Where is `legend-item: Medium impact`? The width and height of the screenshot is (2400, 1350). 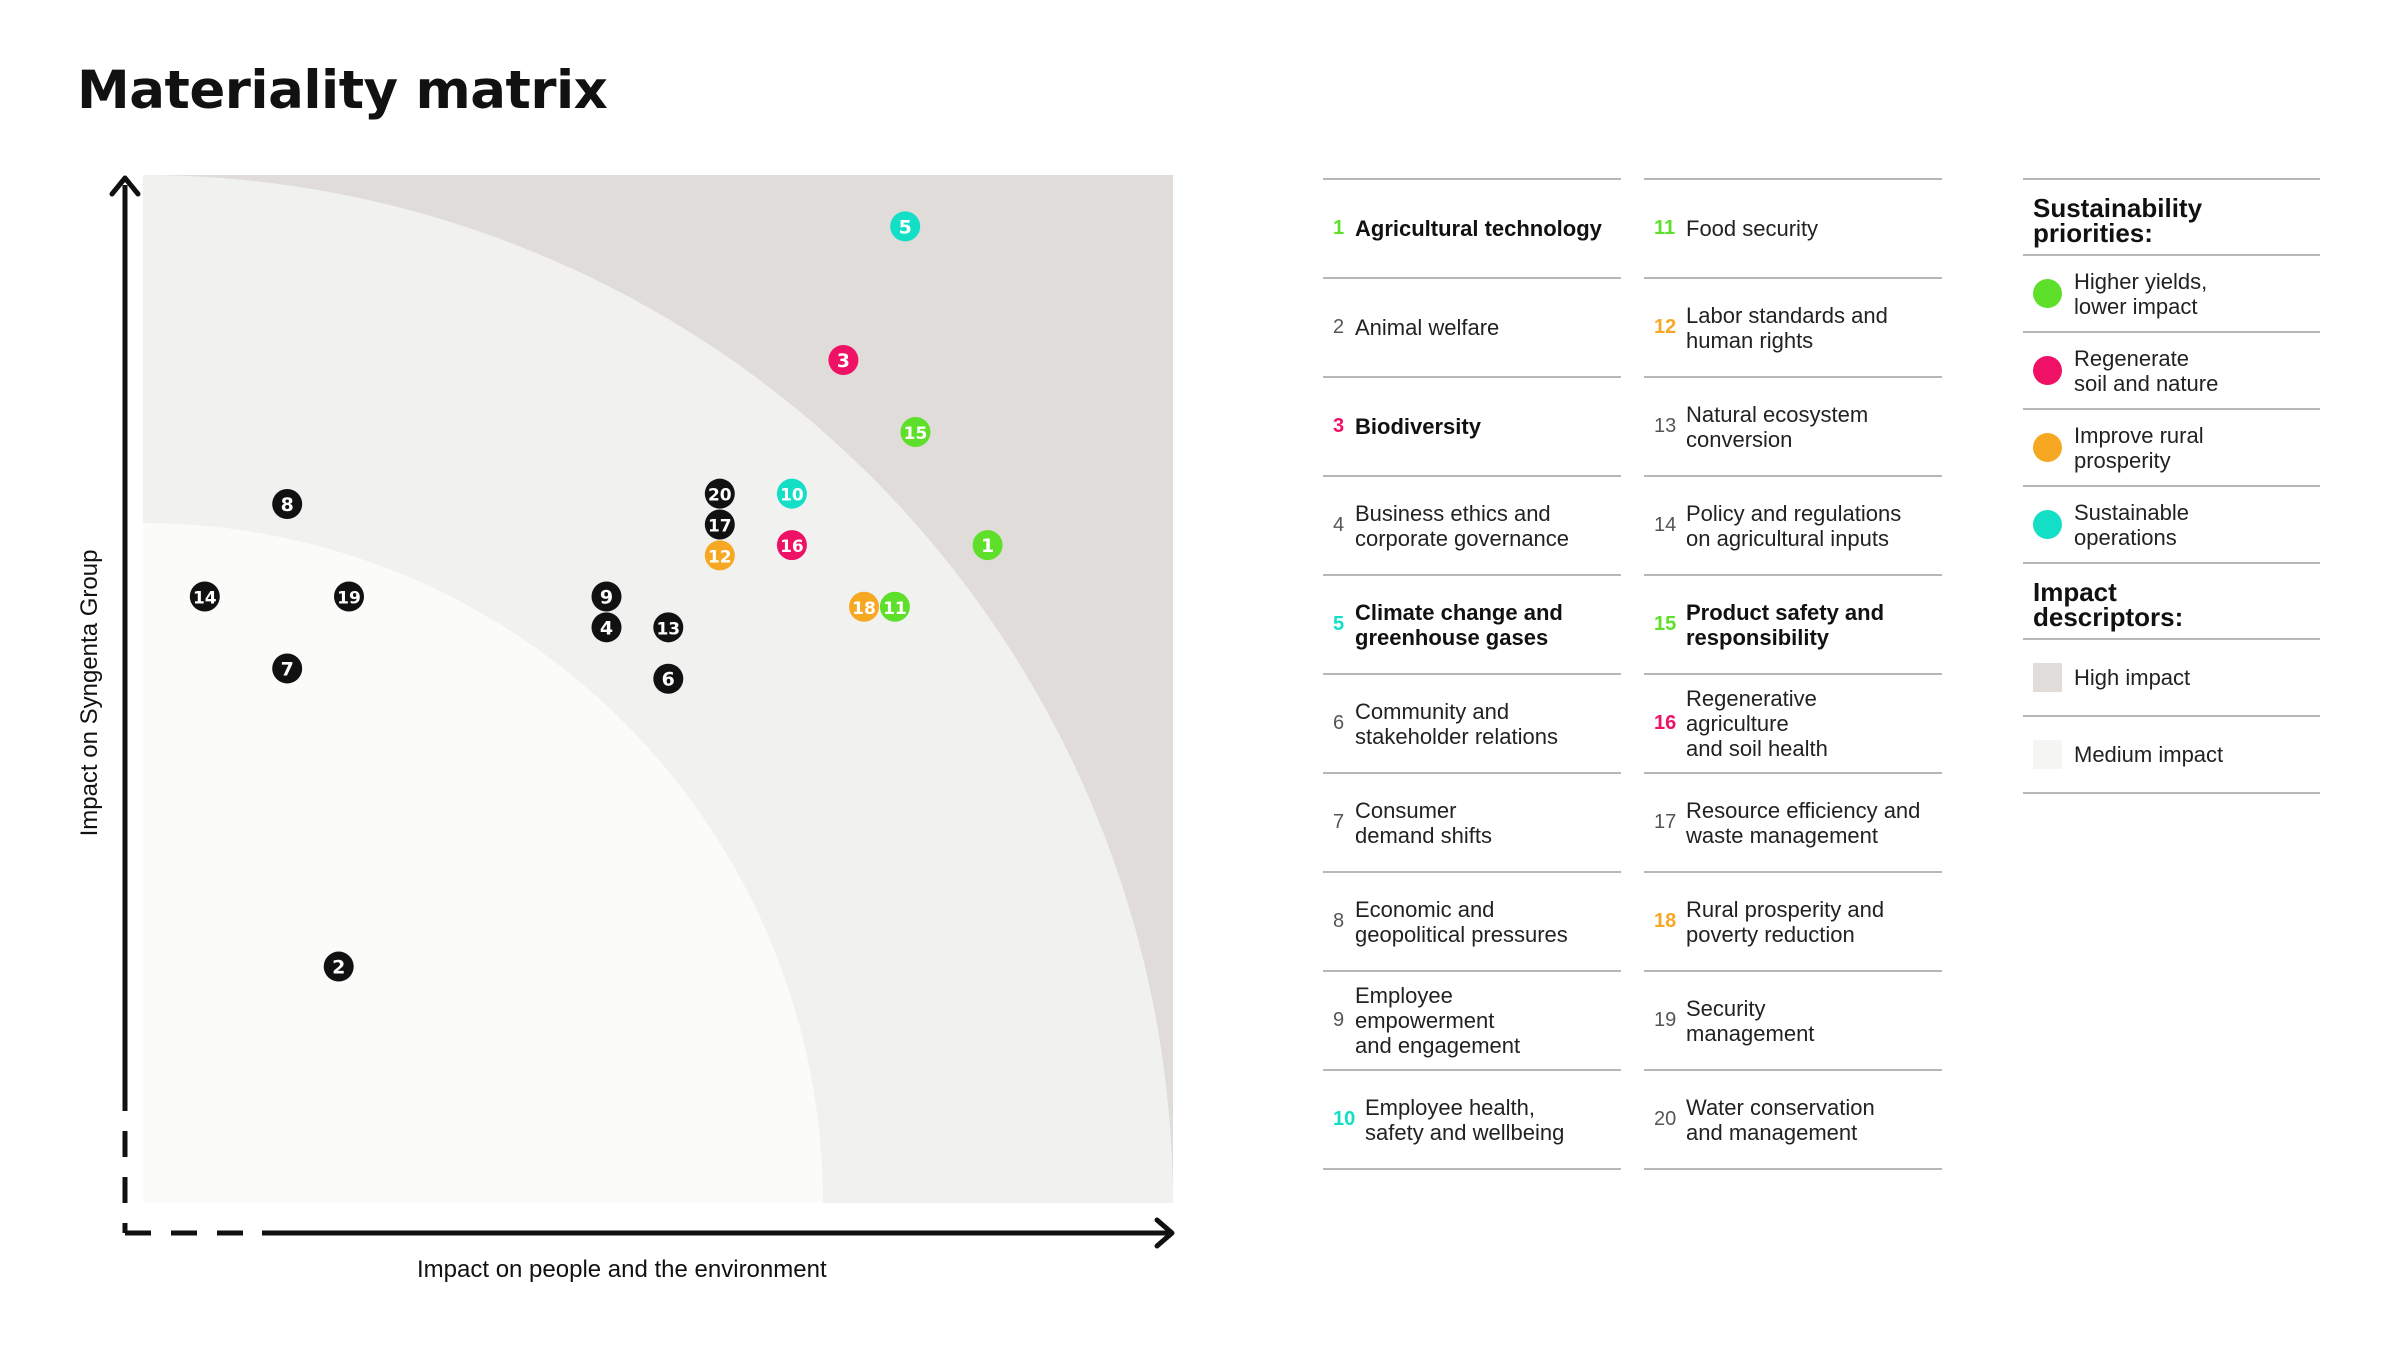
legend-item: Medium impact is located at coordinates (2171, 755).